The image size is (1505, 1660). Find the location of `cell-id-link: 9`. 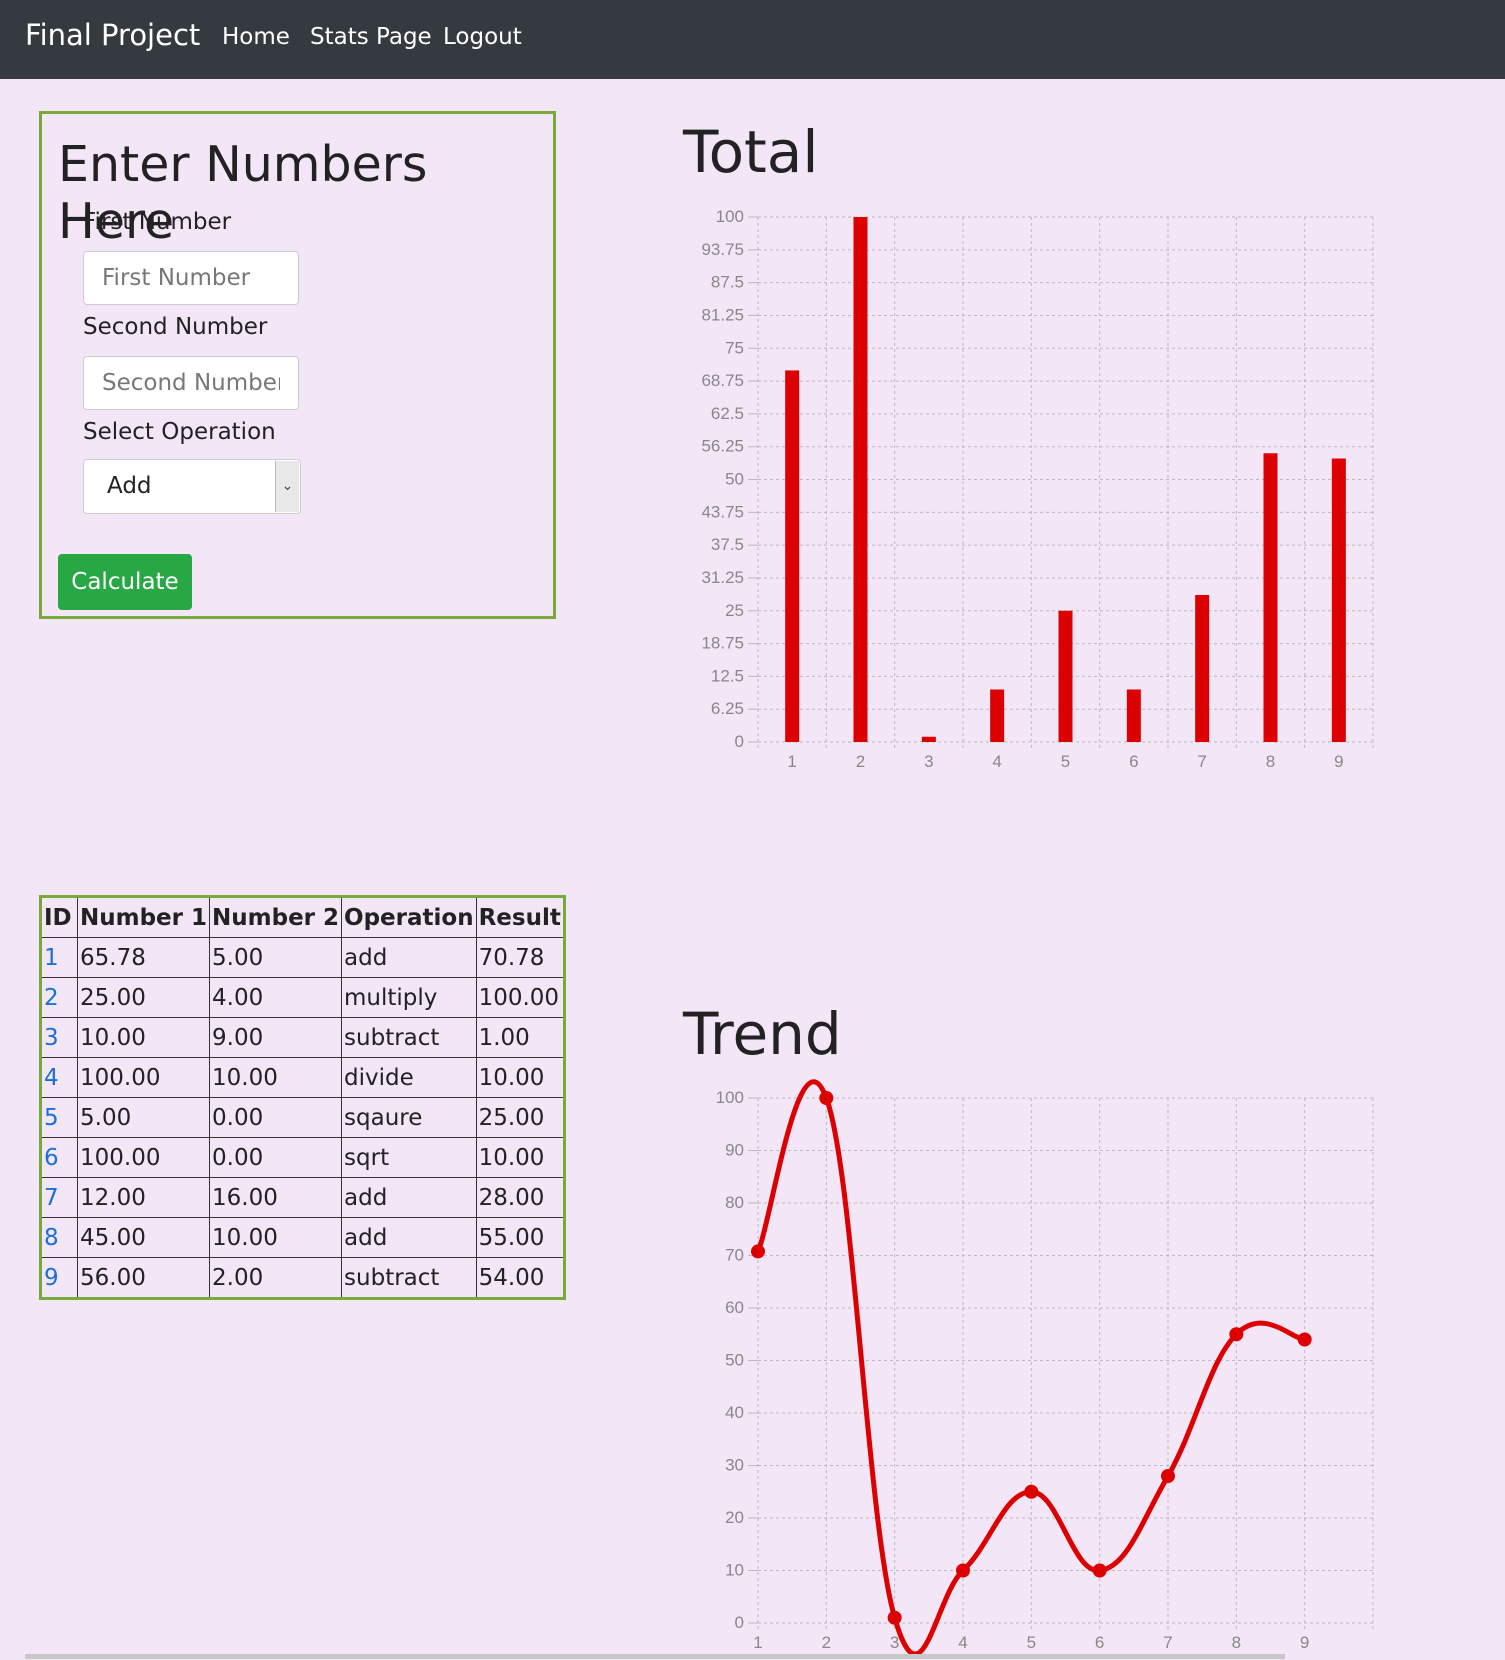

cell-id-link: 9 is located at coordinates (59, 1278).